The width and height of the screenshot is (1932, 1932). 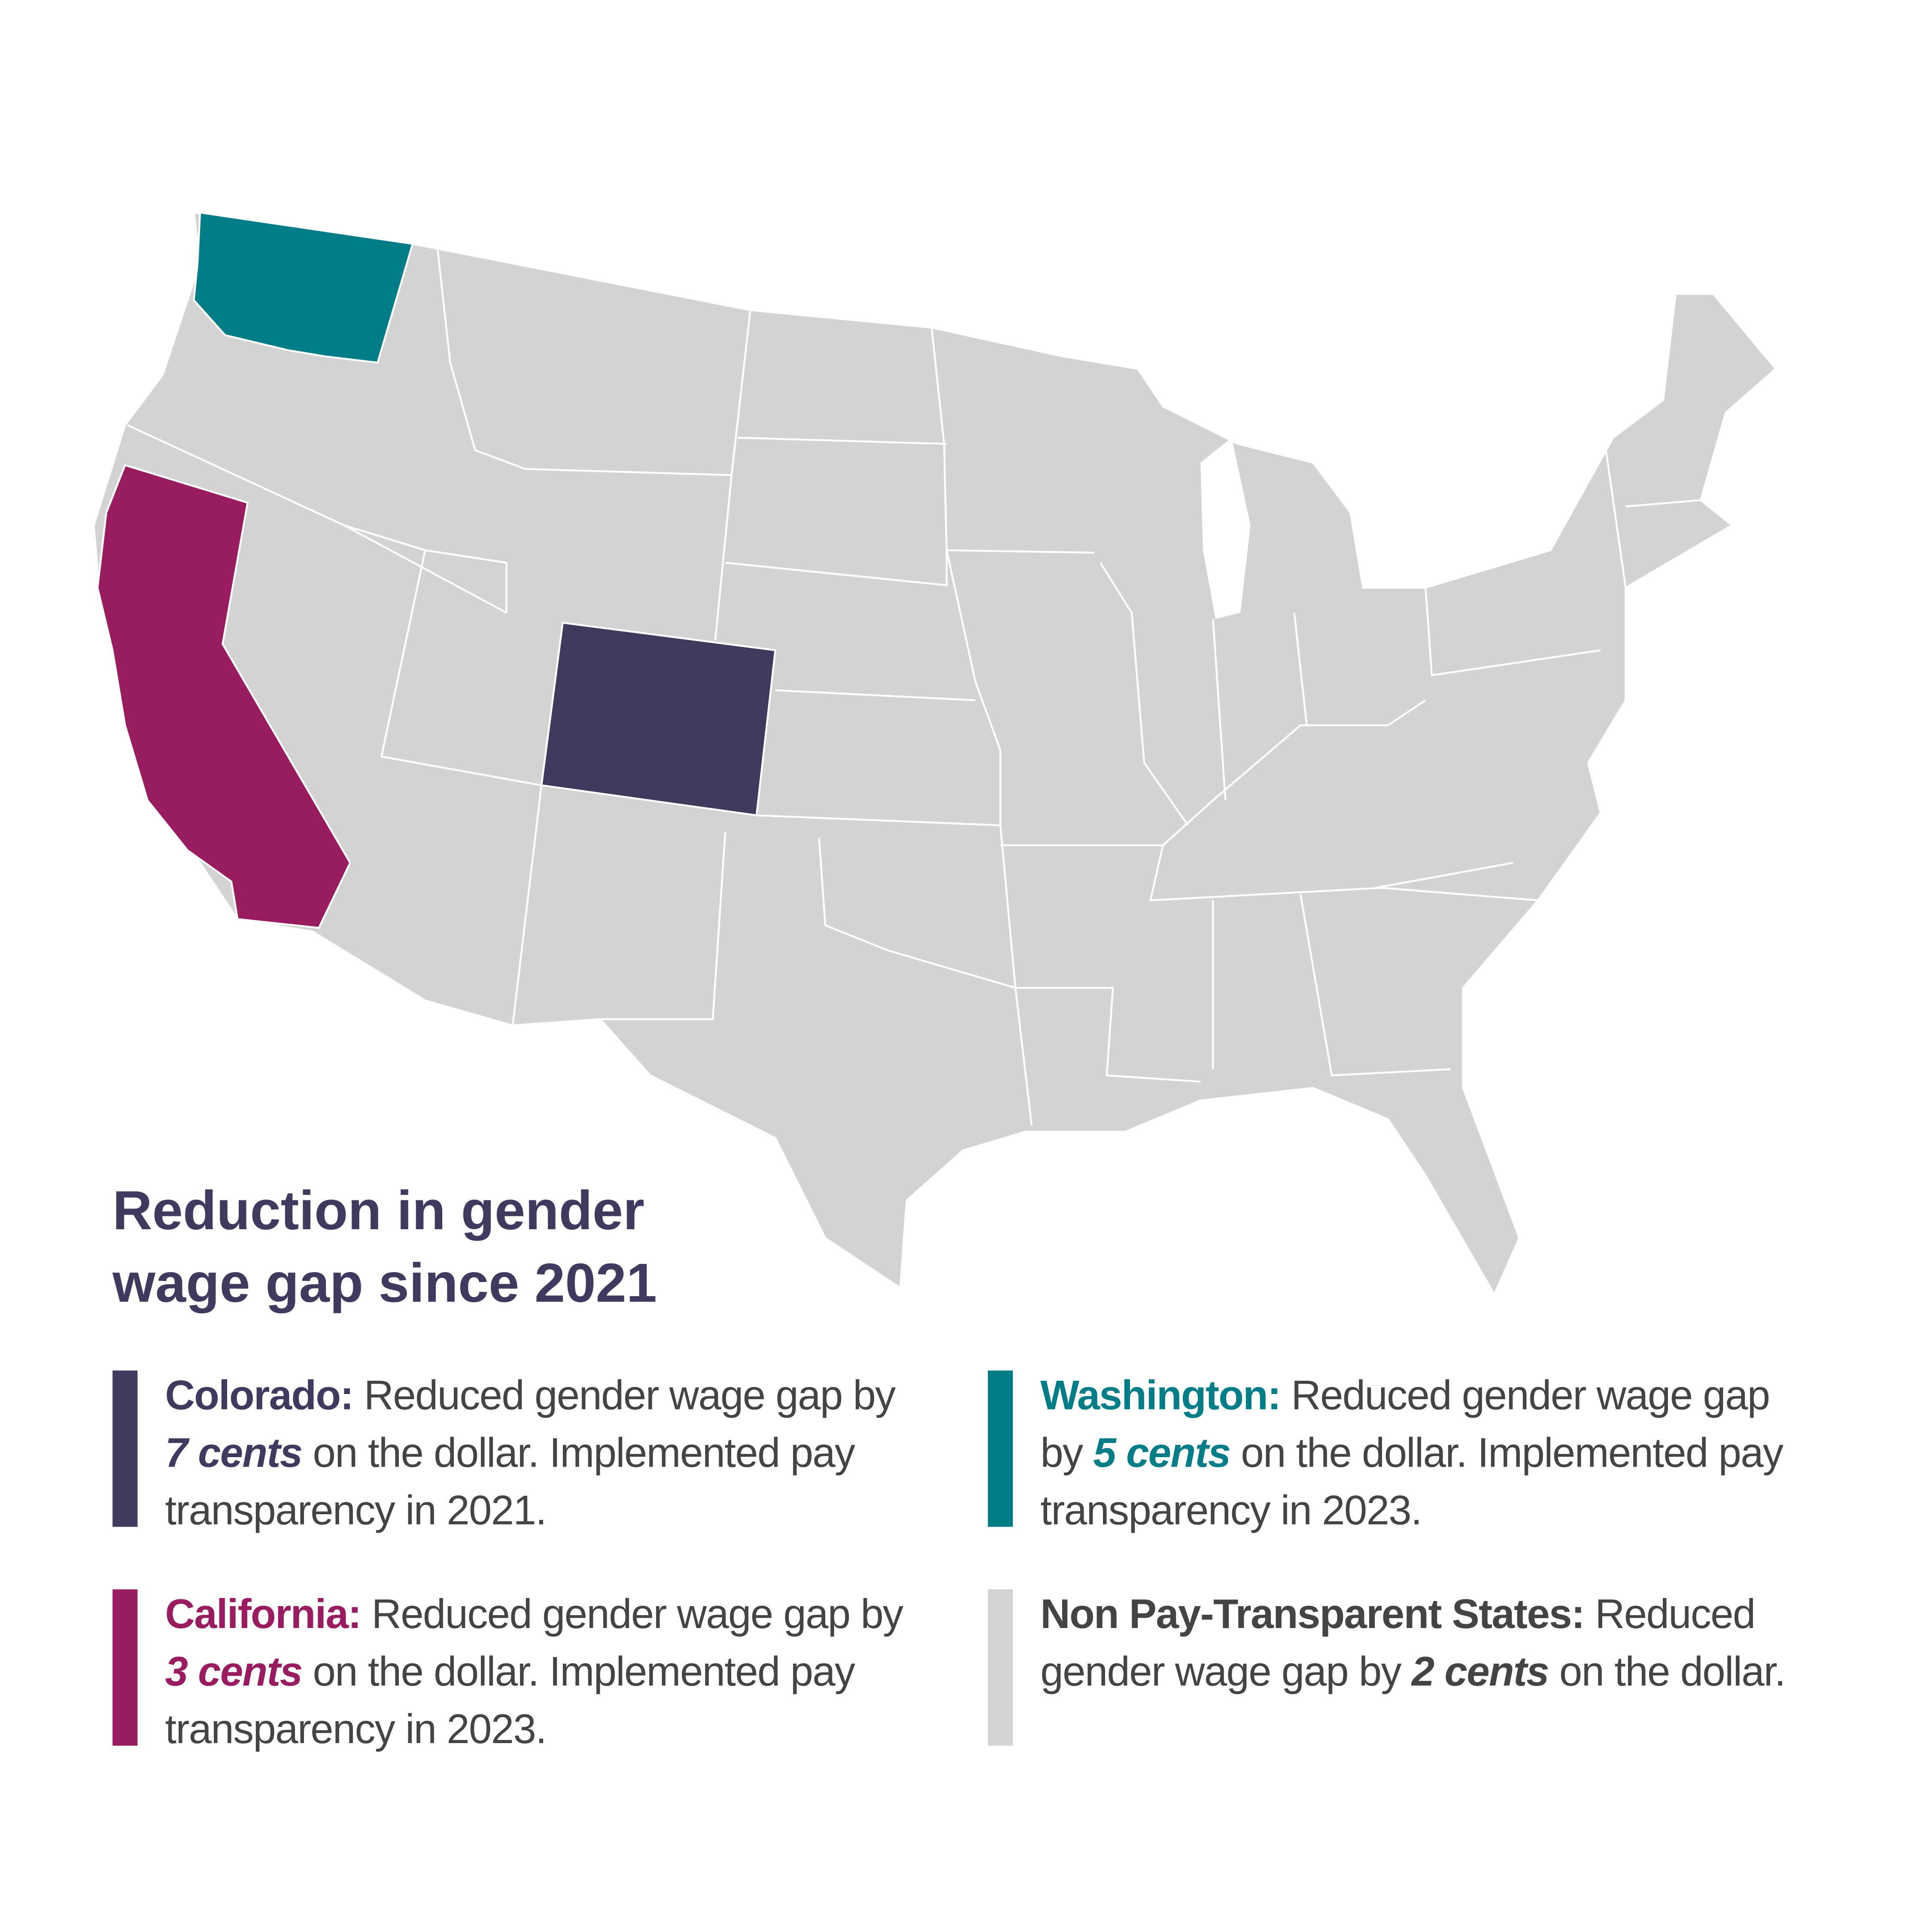 What do you see at coordinates (1162, 1452) in the screenshot?
I see `amount: 5 cents` at bounding box center [1162, 1452].